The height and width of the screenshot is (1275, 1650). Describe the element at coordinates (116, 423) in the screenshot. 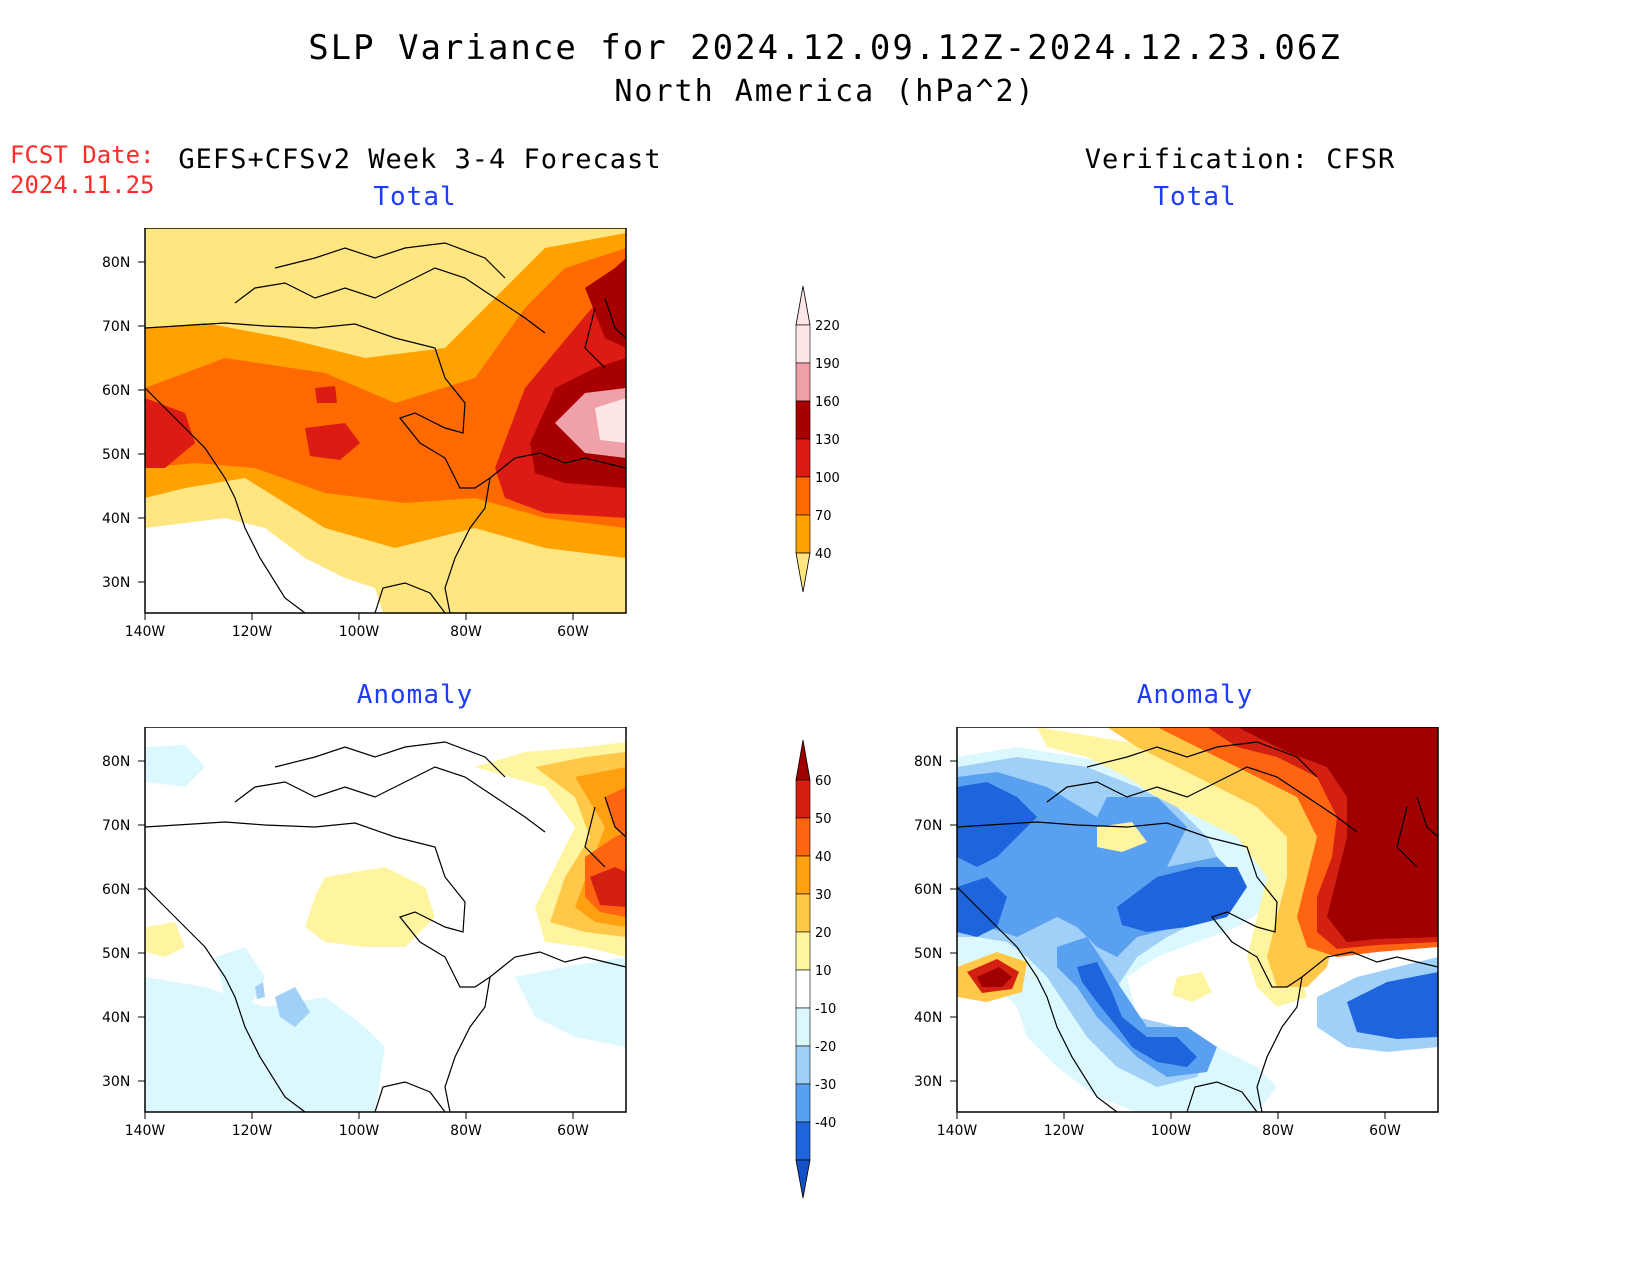

I see `lat-labels: 80N 70N 60N 50N 40N 30N` at that location.